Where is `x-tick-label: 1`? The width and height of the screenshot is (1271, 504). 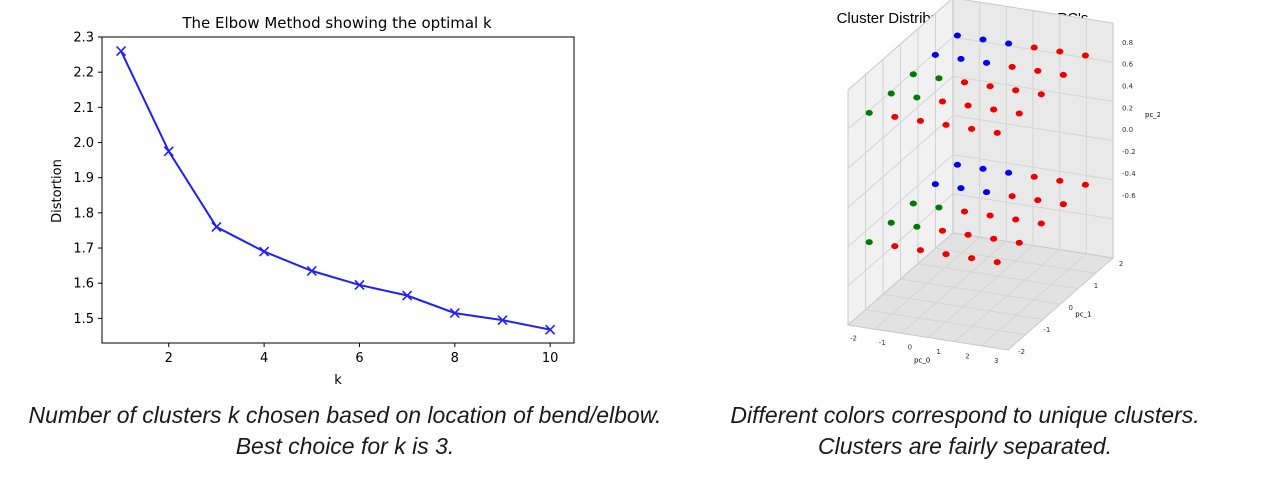 x-tick-label: 1 is located at coordinates (938, 352).